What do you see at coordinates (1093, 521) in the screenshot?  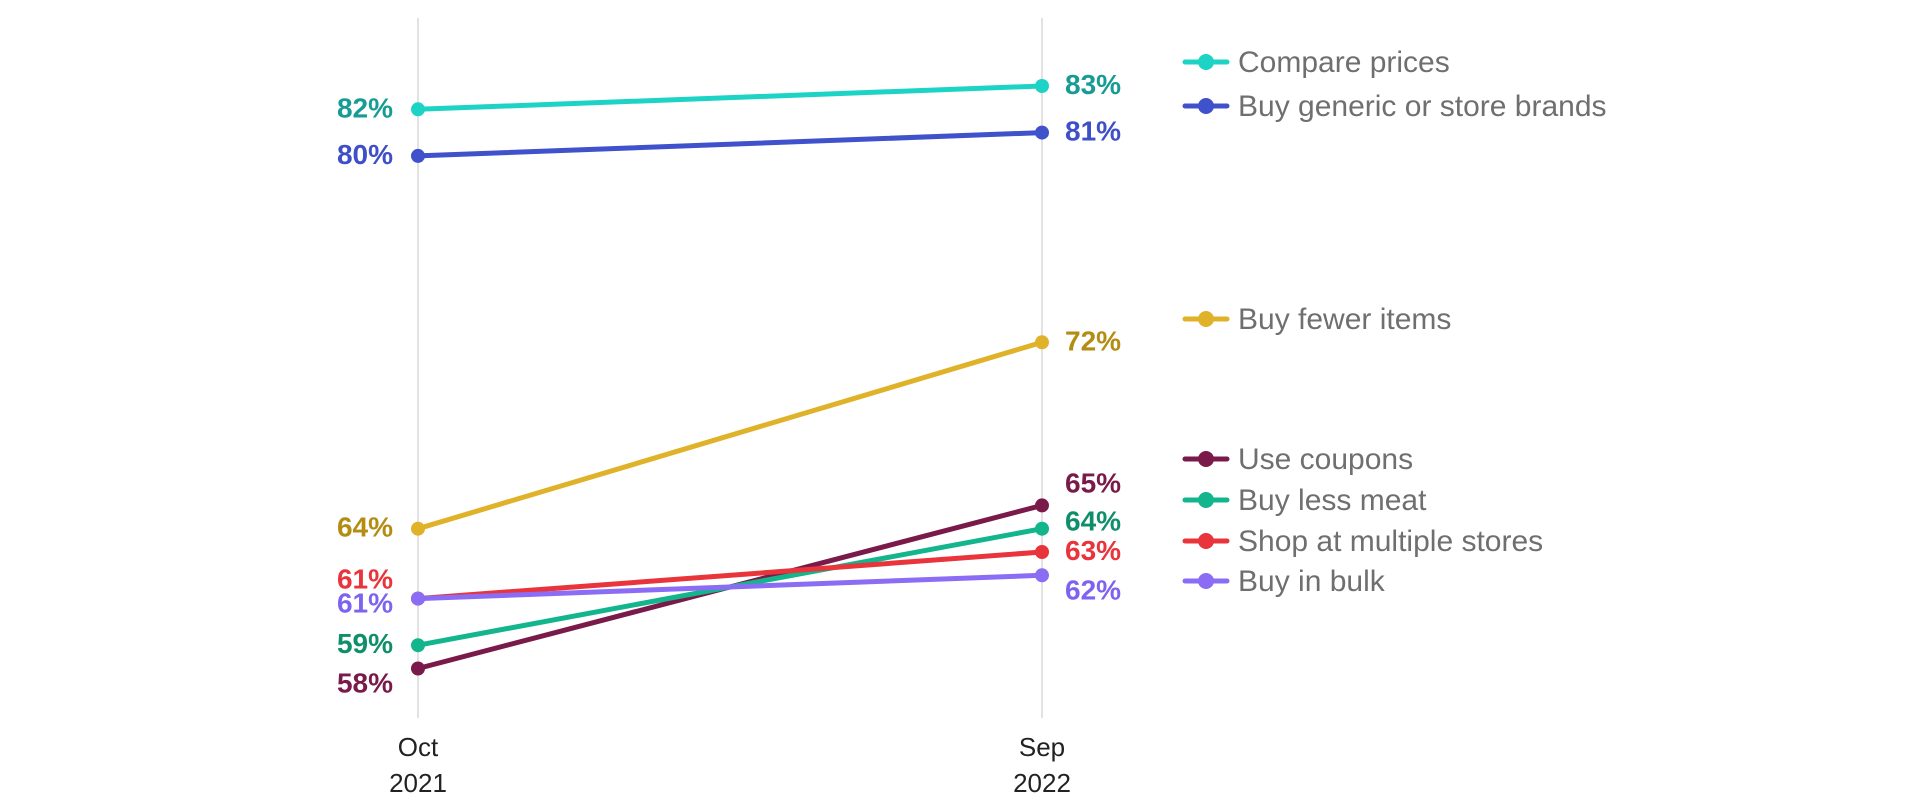 I see `data-label-buy-less-meat: 64%` at bounding box center [1093, 521].